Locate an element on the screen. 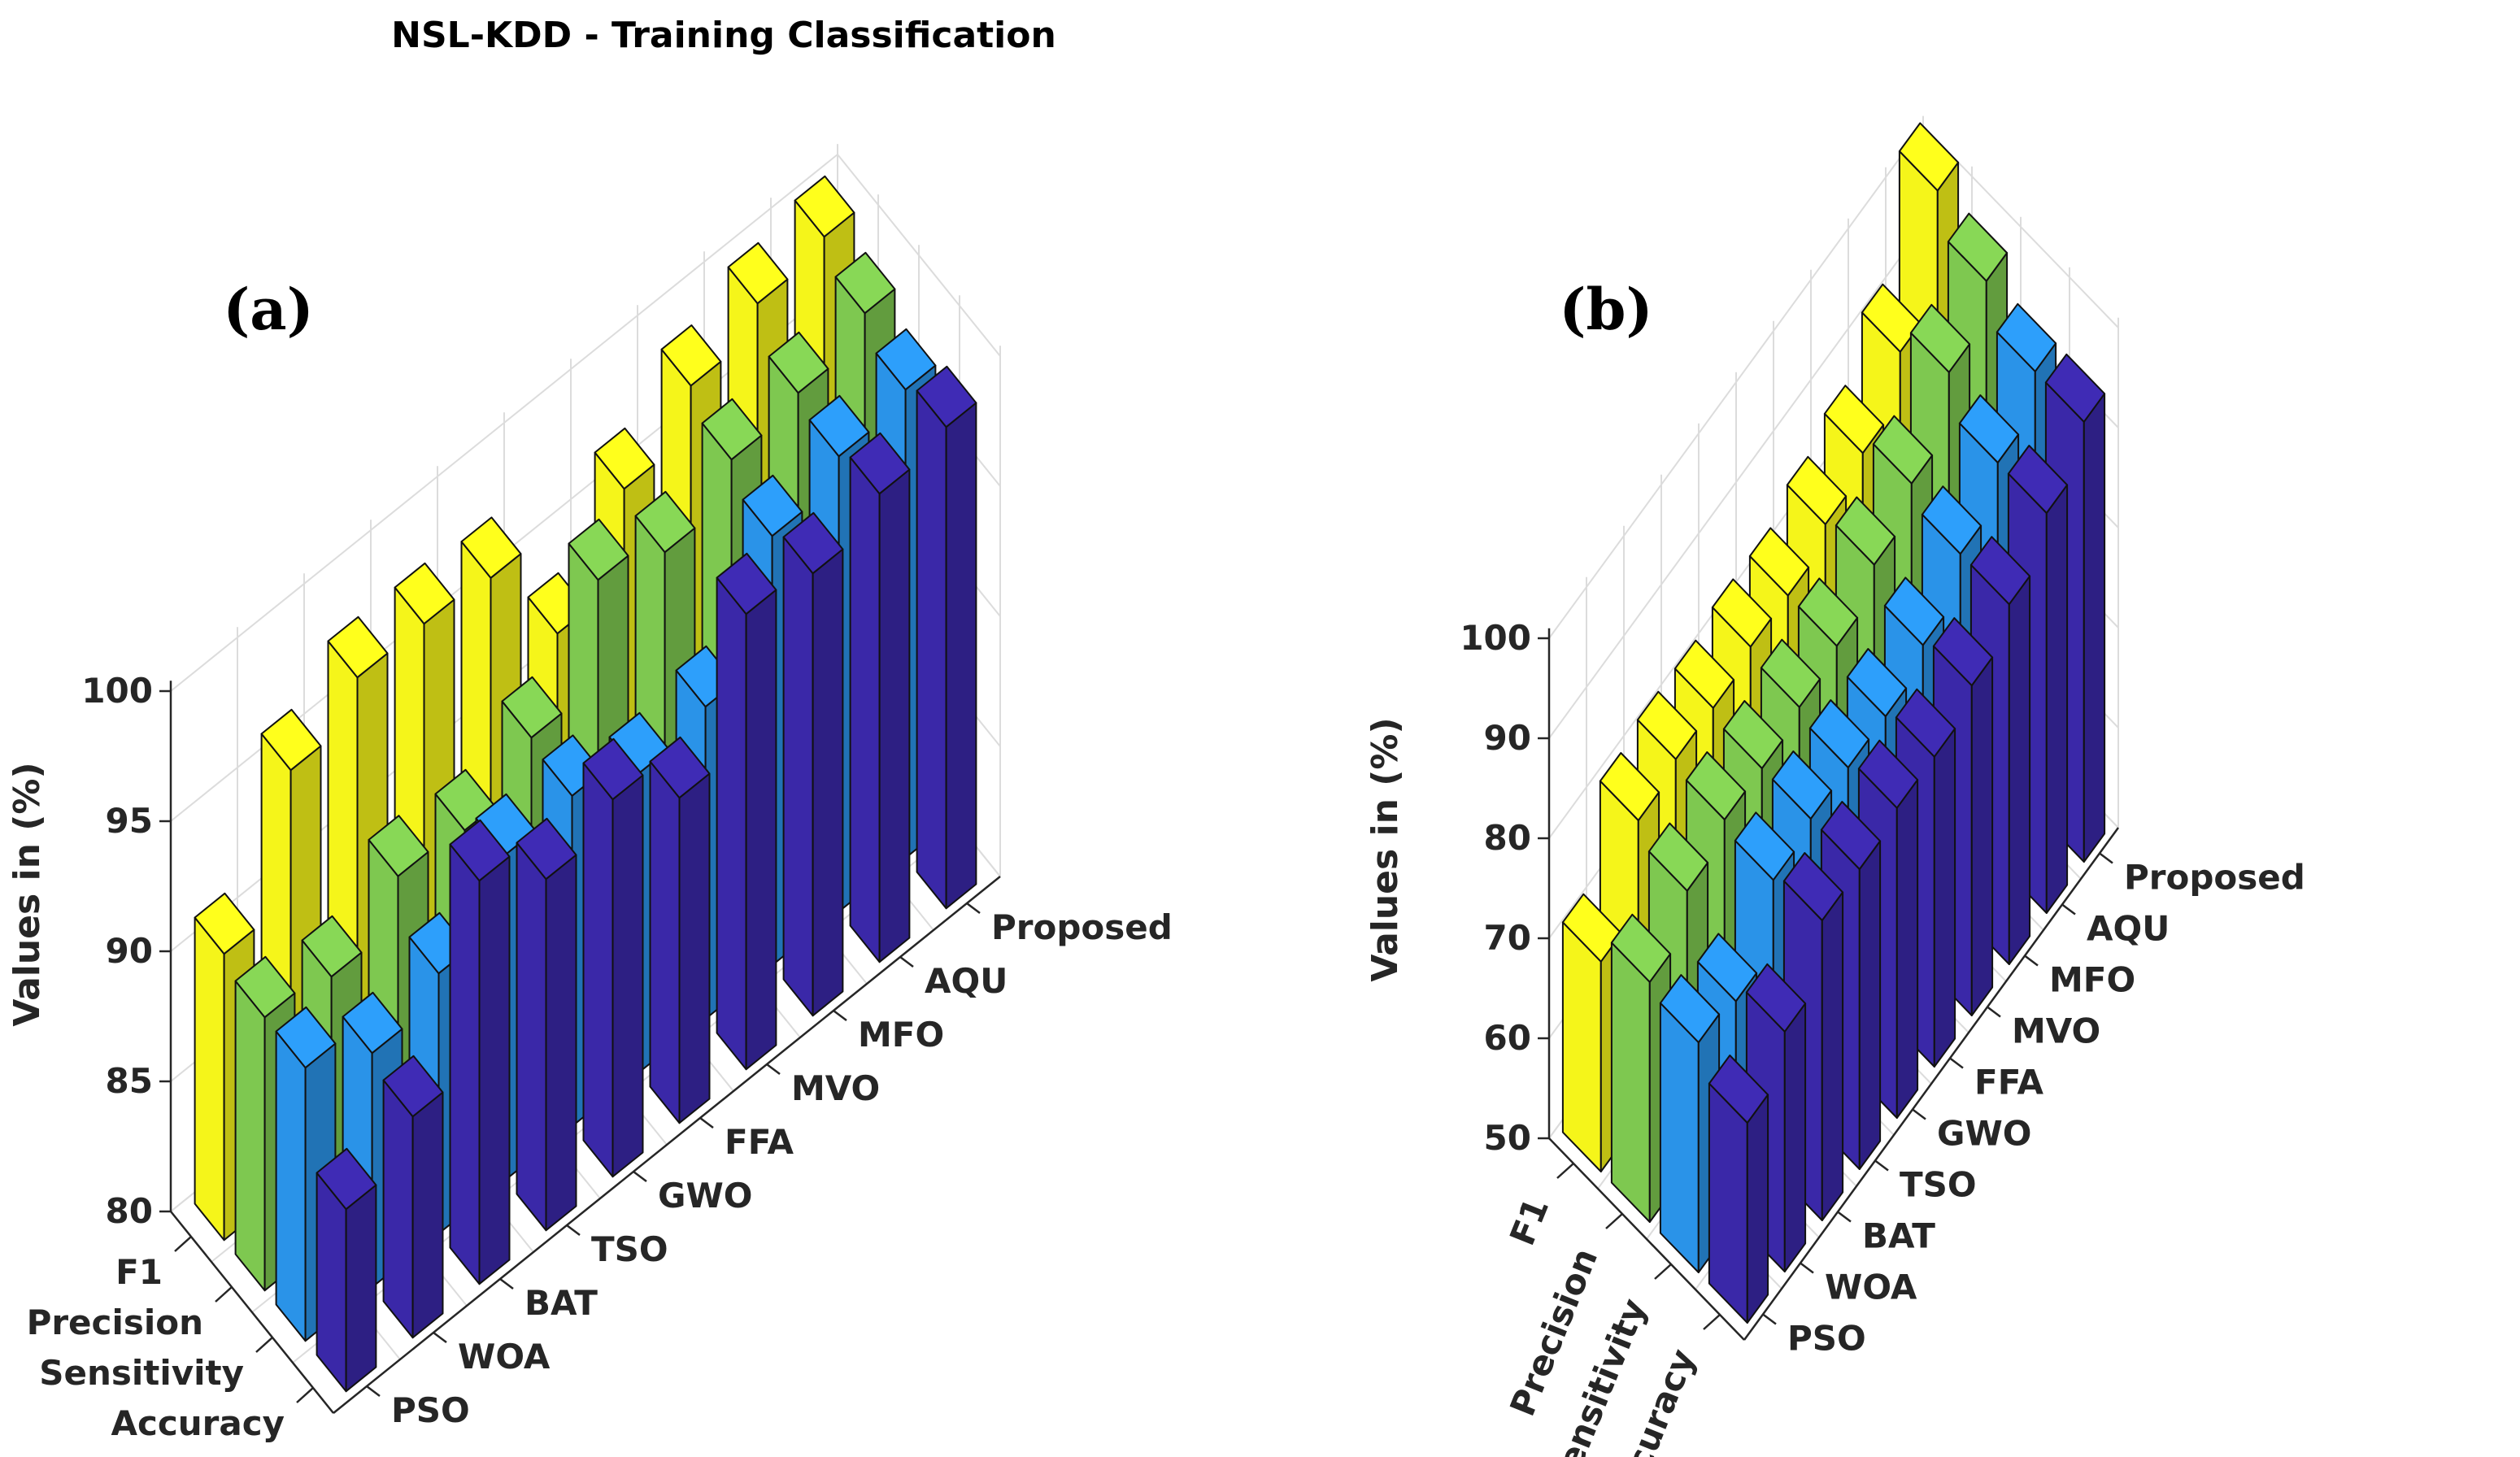 The image size is (2520, 1457). bar-accuracy-mfo is located at coordinates (813, 764).